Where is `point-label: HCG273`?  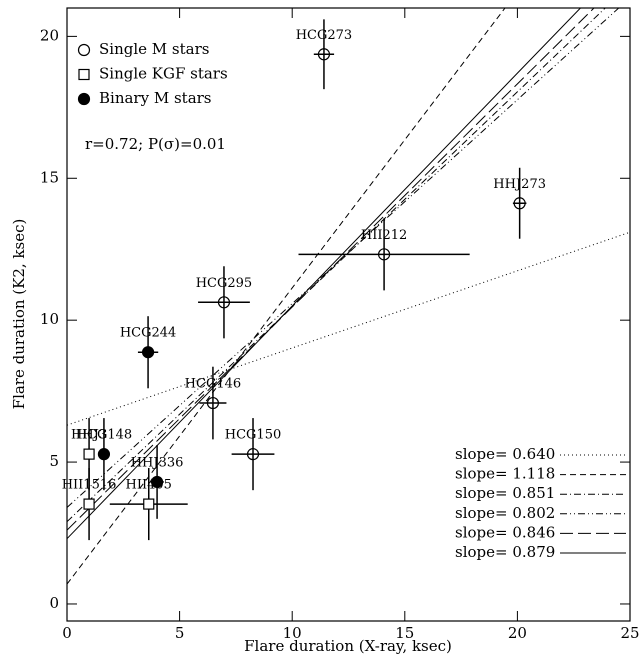 point-label: HCG273 is located at coordinates (324, 35).